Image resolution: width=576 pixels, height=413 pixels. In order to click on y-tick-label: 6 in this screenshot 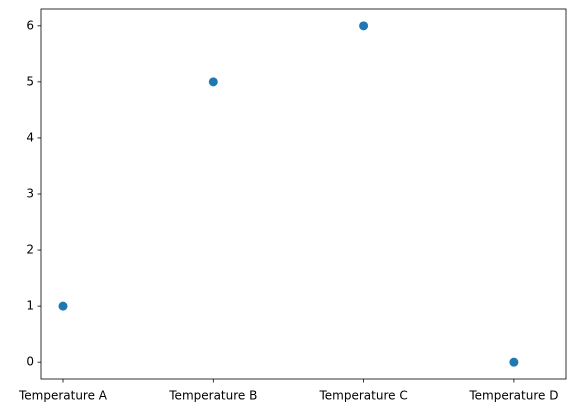, I will do `click(30, 25)`.